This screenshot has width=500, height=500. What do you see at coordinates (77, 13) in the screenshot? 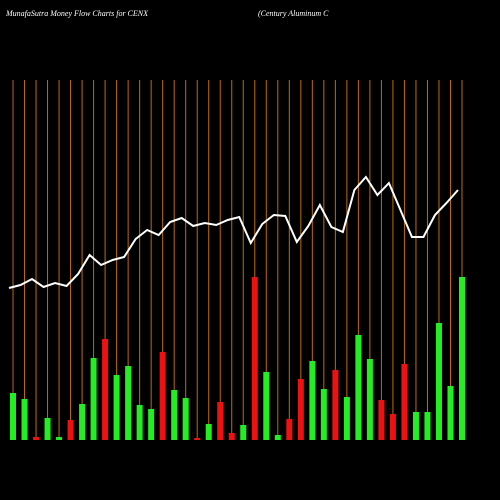
I see `chart-title: MunafaSutra Money Flow Charts for CENX` at bounding box center [77, 13].